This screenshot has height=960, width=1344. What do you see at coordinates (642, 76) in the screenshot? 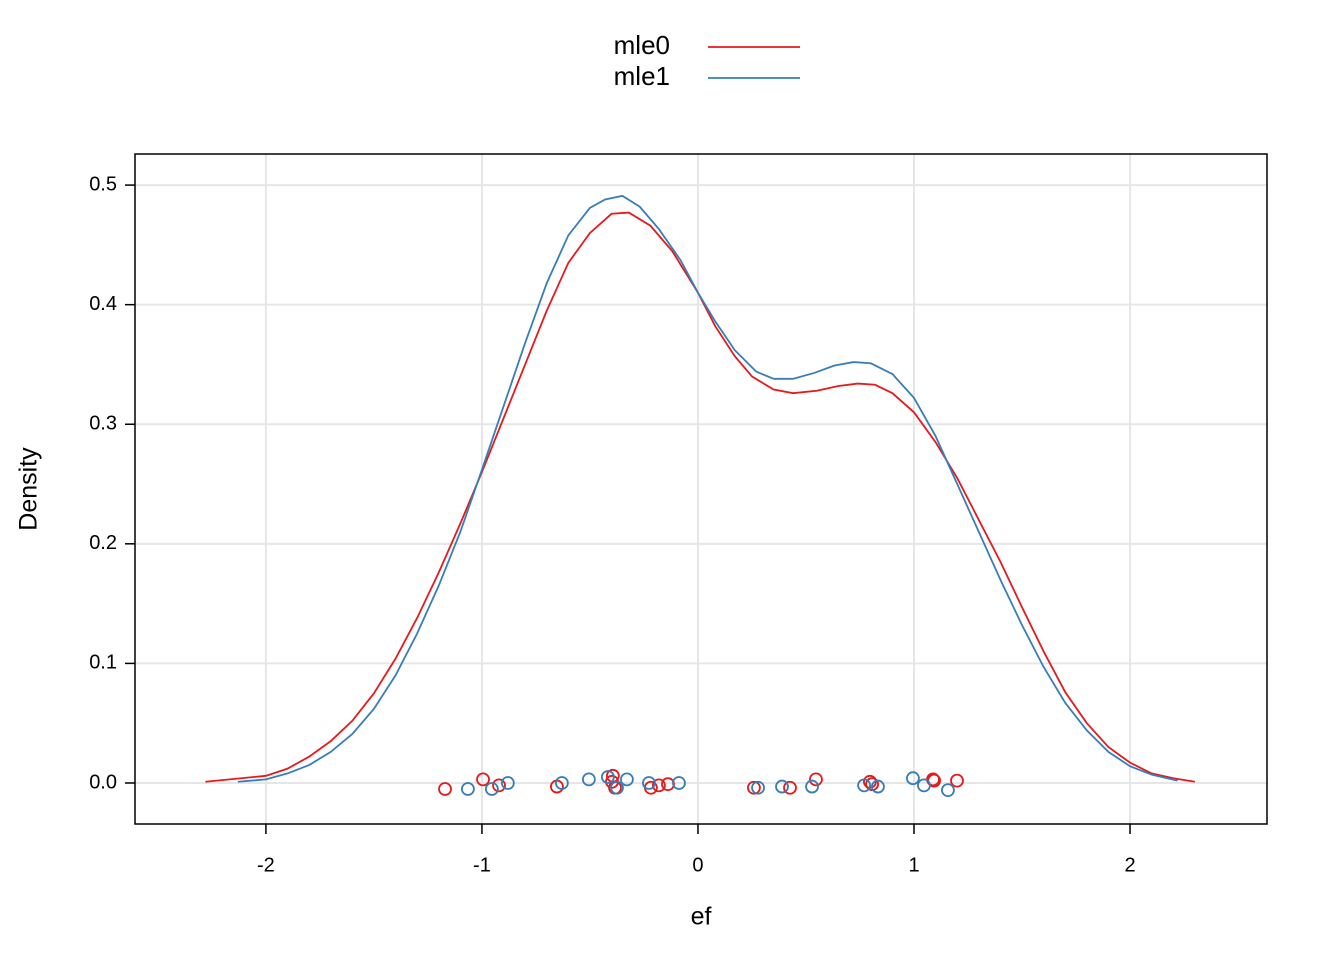
I see `legend-label: mle1` at bounding box center [642, 76].